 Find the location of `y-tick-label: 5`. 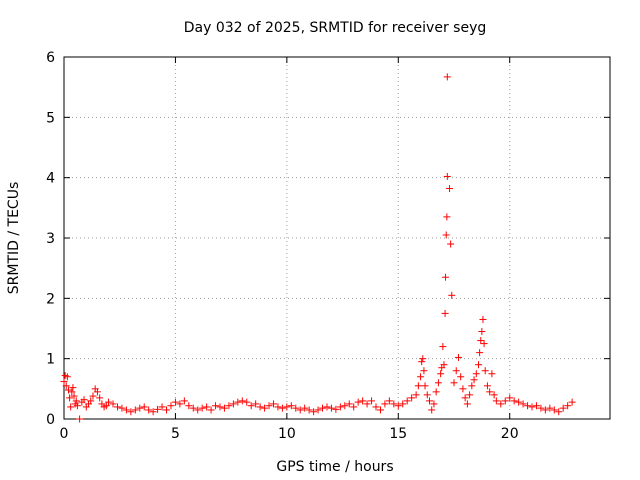

y-tick-label: 5 is located at coordinates (50, 118).